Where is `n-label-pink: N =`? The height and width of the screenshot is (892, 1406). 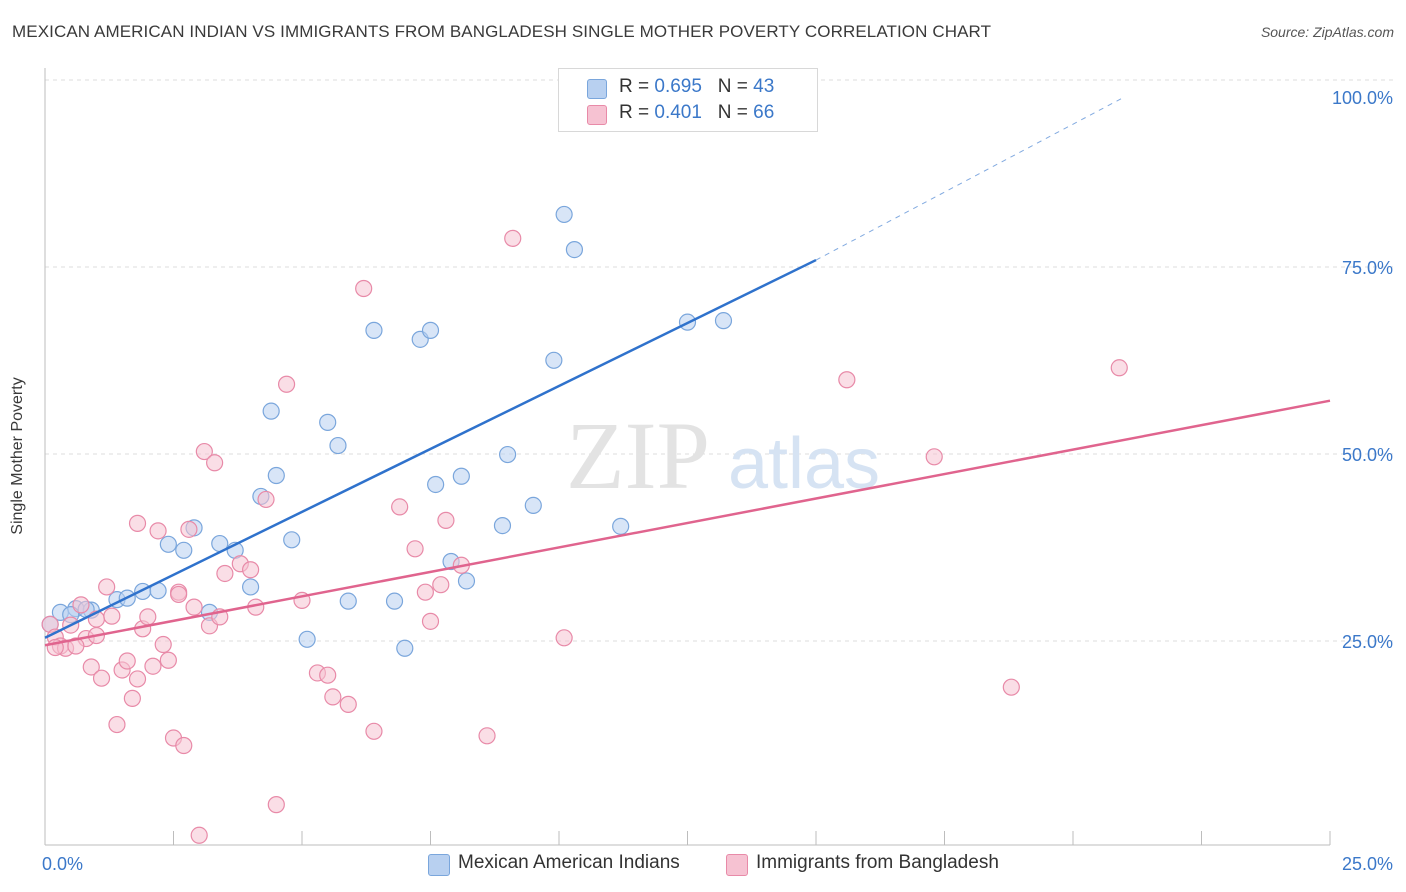
n-label-pink: N = is located at coordinates (735, 112).